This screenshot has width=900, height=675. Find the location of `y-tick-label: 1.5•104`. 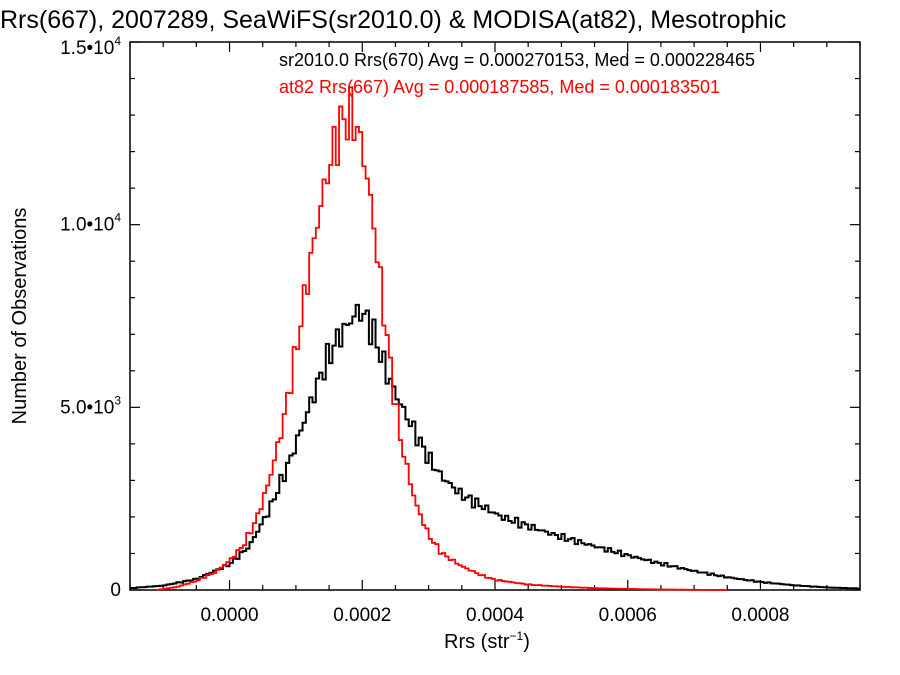

y-tick-label: 1.5•104 is located at coordinates (90, 46).